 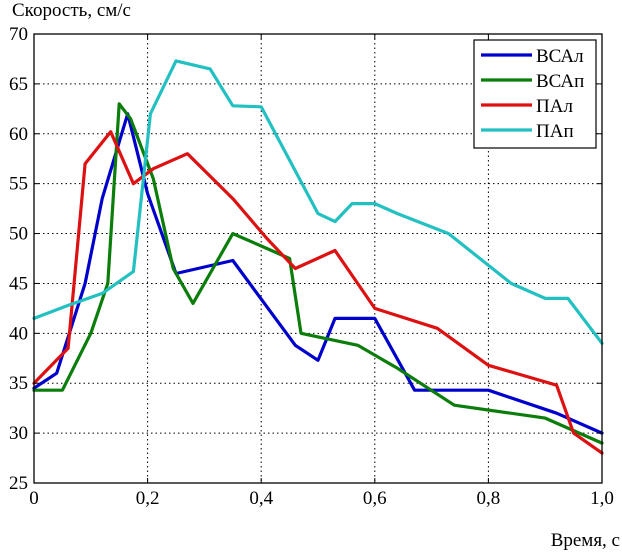 What do you see at coordinates (18, 283) in the screenshot?
I see `y-tick-label: 45` at bounding box center [18, 283].